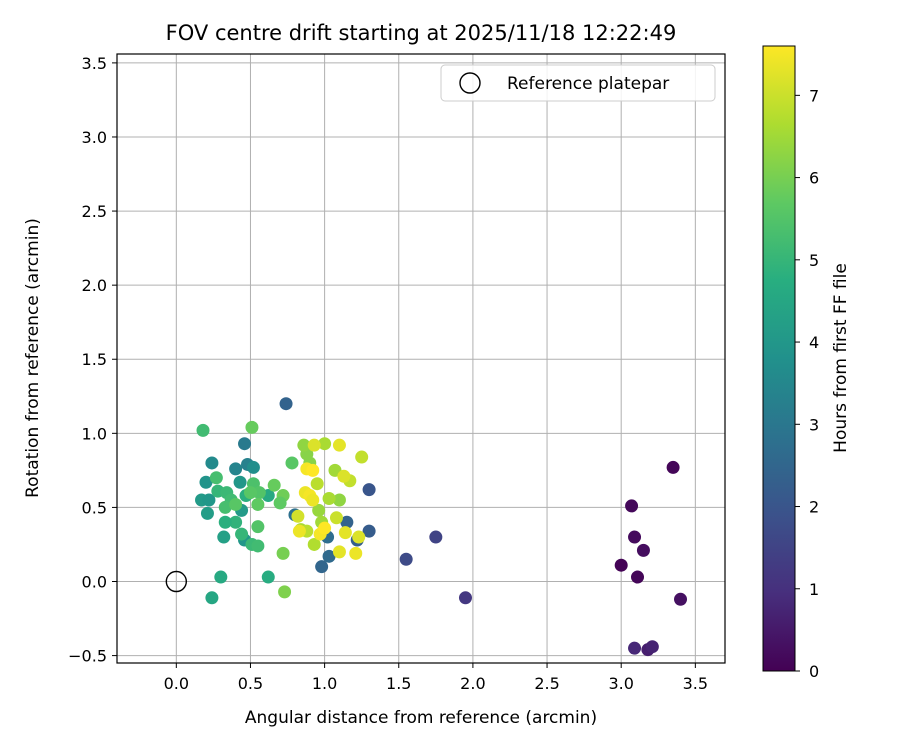  Describe the element at coordinates (470, 83) in the screenshot. I see `legend-reference-marker` at that location.